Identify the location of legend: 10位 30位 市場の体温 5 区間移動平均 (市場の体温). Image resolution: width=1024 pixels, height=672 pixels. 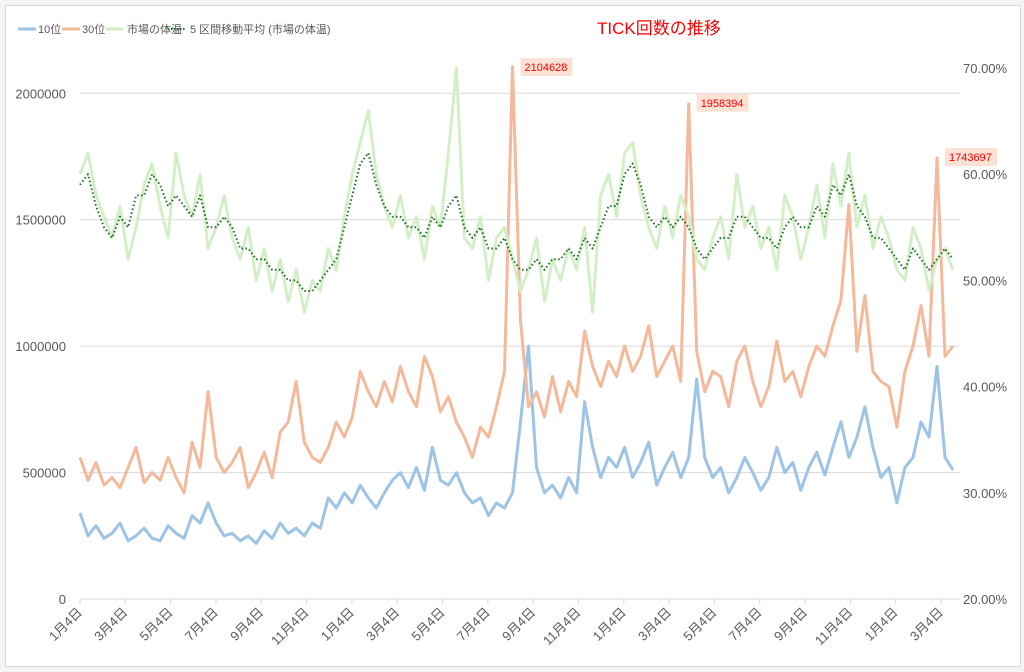
(174, 29).